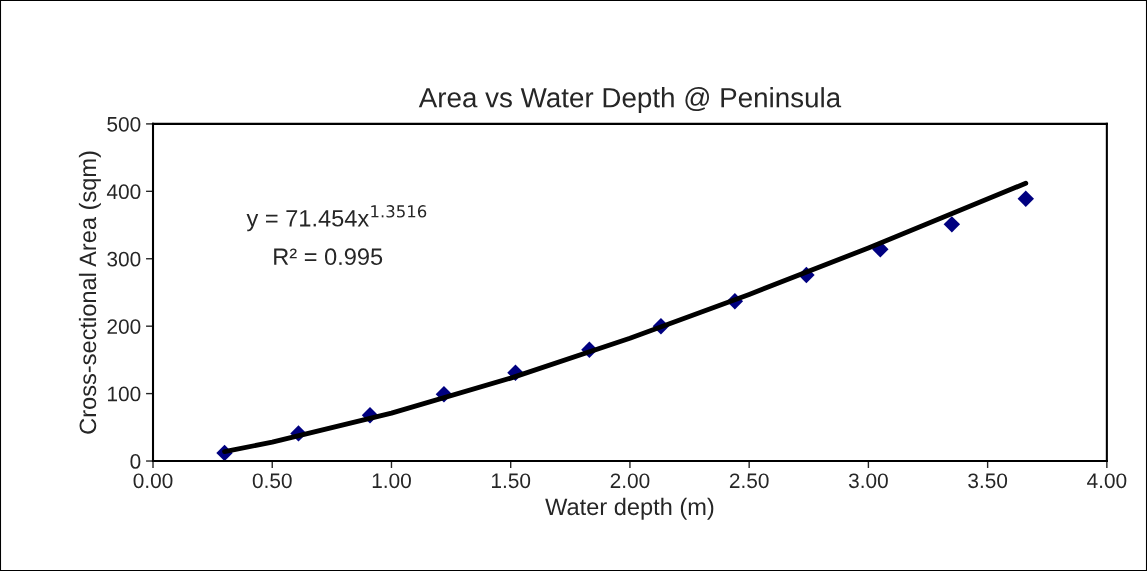 The width and height of the screenshot is (1147, 571). I want to click on y-tick-label: 300, so click(124, 259).